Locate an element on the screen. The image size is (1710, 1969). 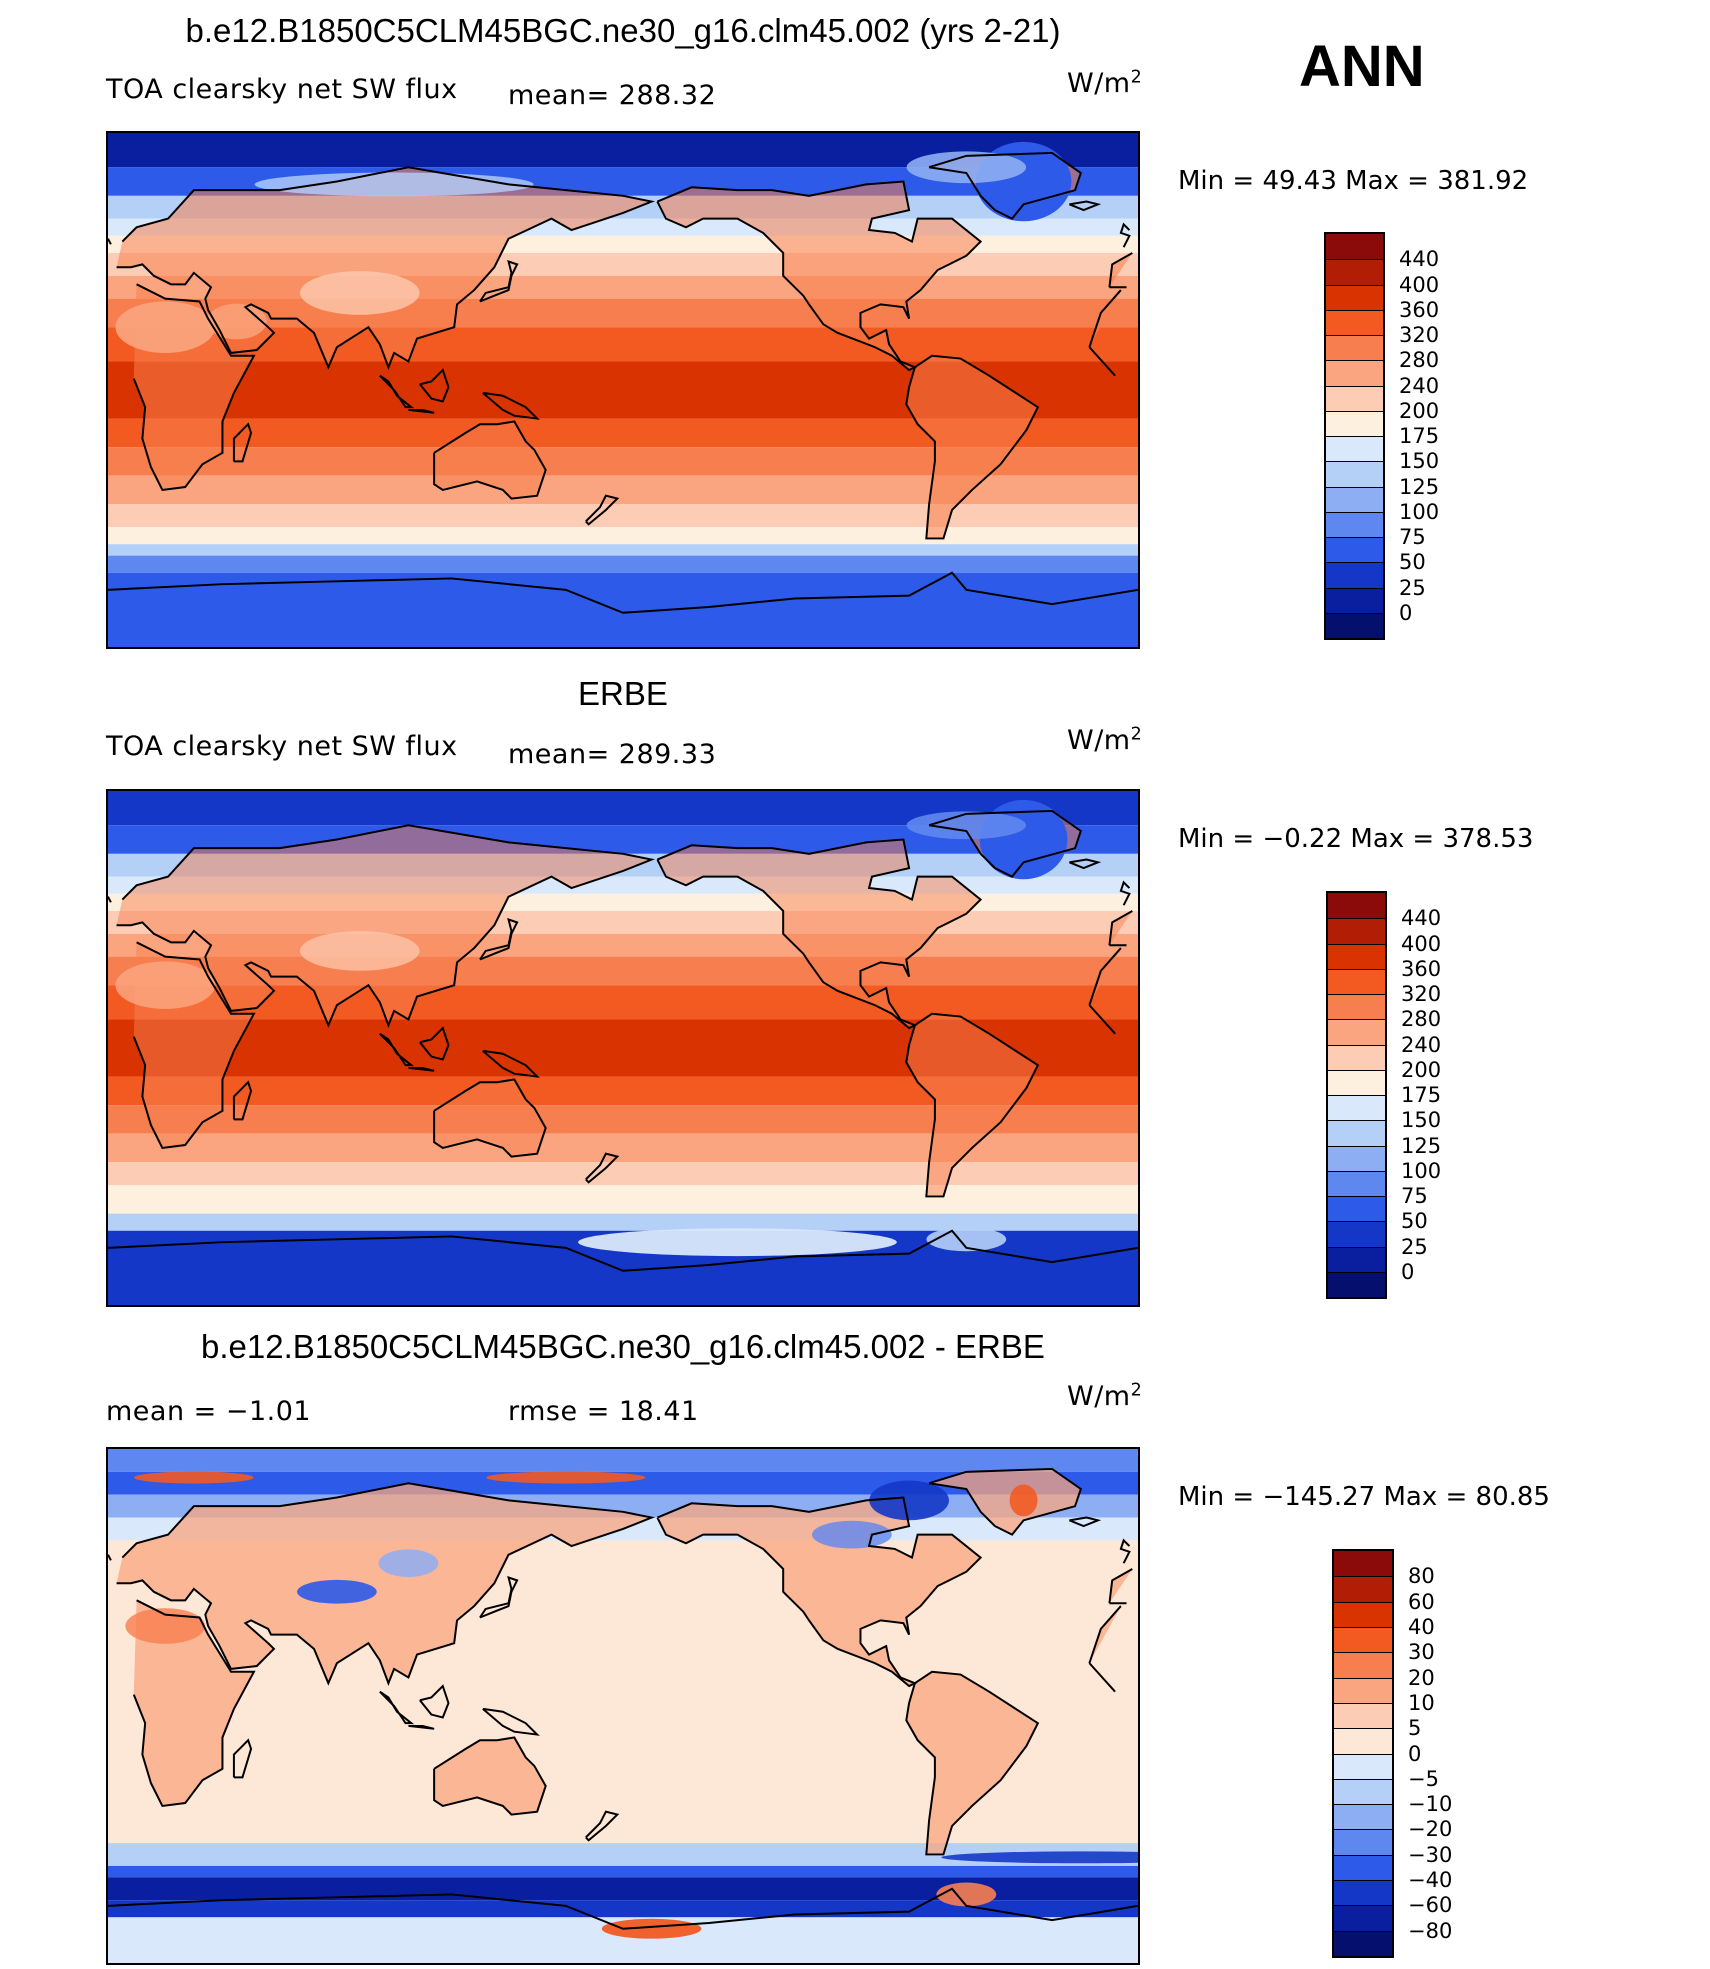
variable-label-obs: TOA clearsky net SW flux is located at coordinates (282, 746).